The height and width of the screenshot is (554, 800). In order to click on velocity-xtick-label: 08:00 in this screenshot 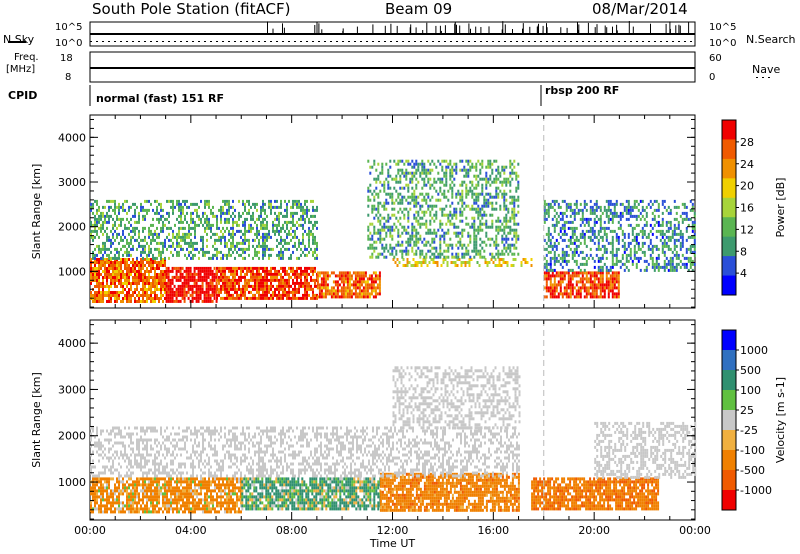, I will do `click(292, 530)`.